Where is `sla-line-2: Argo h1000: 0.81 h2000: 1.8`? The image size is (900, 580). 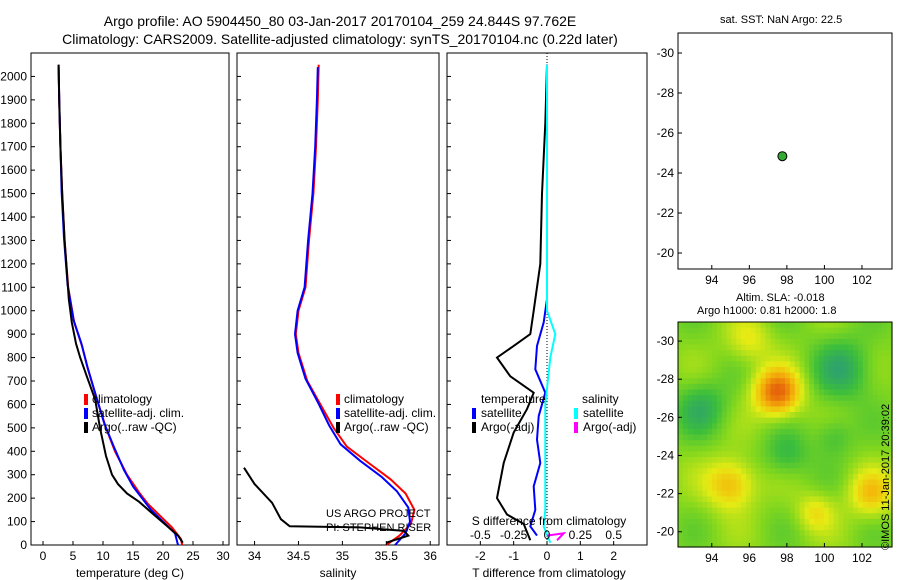 sla-line-2: Argo h1000: 0.81 h2000: 1.8 is located at coordinates (767, 311).